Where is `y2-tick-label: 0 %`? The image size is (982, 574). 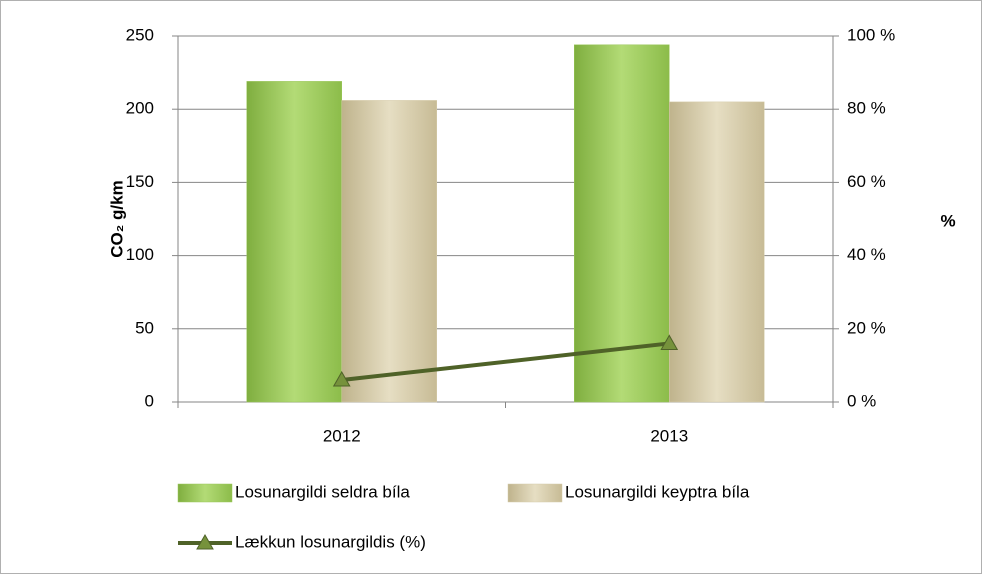
y2-tick-label: 0 % is located at coordinates (861, 400).